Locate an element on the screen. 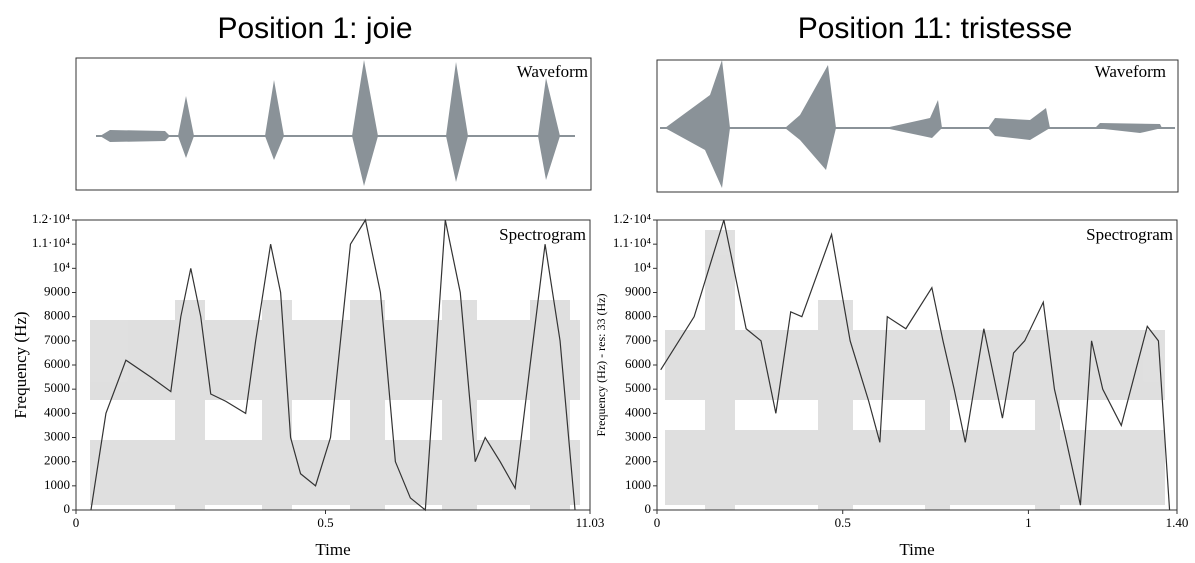 The height and width of the screenshot is (563, 1195). x-tick-label: 1 is located at coordinates (1028, 522).